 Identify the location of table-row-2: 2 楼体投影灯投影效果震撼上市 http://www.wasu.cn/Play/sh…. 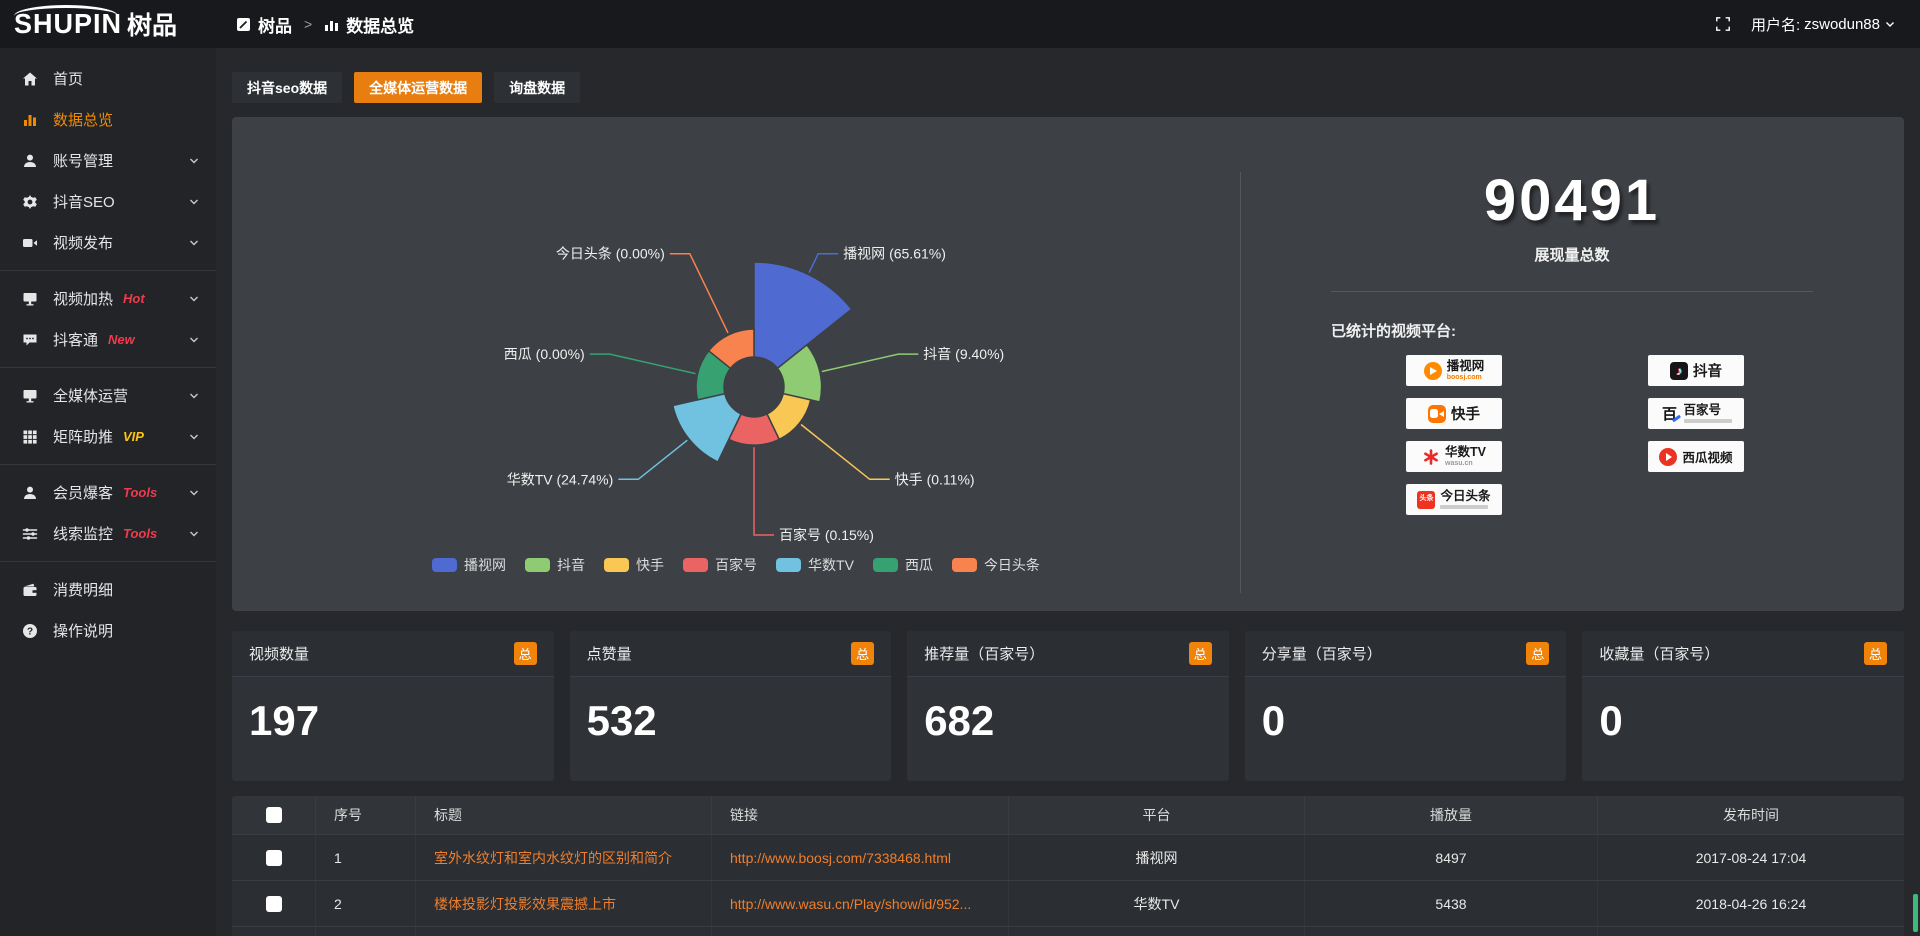
(1068, 903).